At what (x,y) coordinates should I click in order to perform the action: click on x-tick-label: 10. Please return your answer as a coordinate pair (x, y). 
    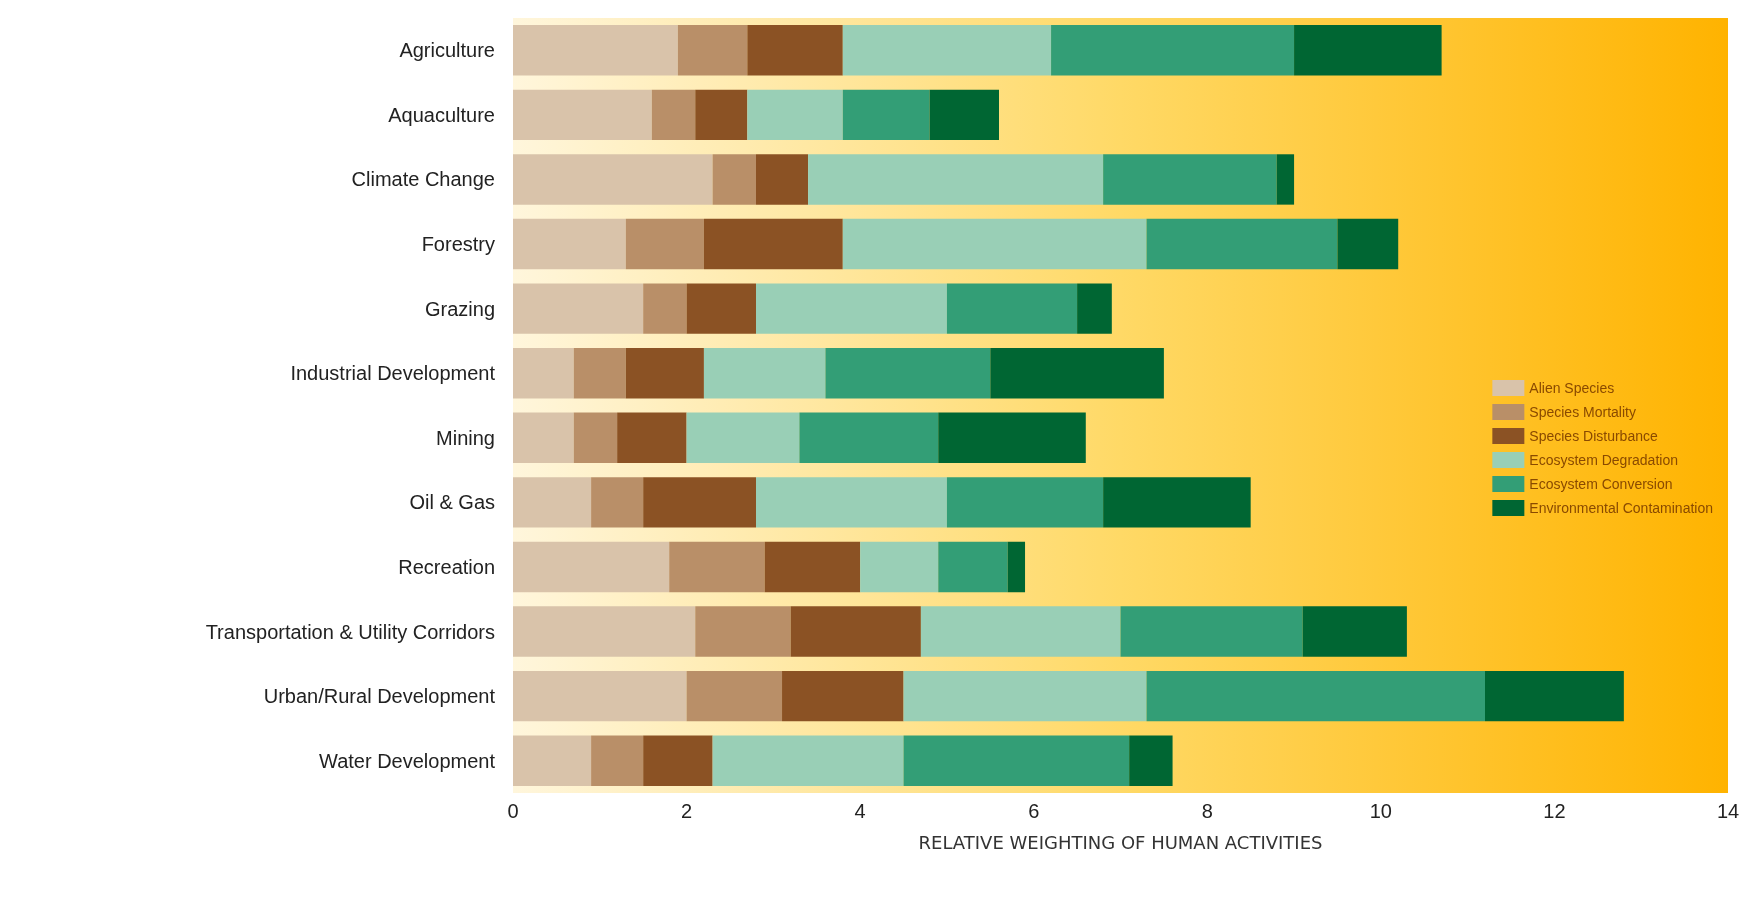
    Looking at the image, I should click on (1380, 811).